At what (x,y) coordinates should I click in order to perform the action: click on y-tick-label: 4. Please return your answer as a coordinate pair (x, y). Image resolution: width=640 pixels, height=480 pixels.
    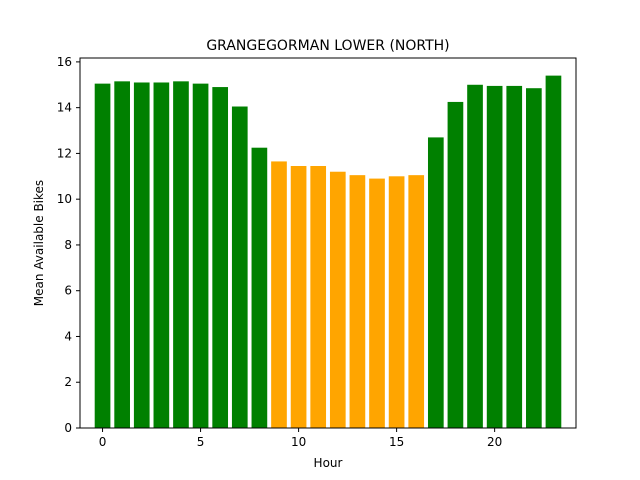
    Looking at the image, I should click on (68, 336).